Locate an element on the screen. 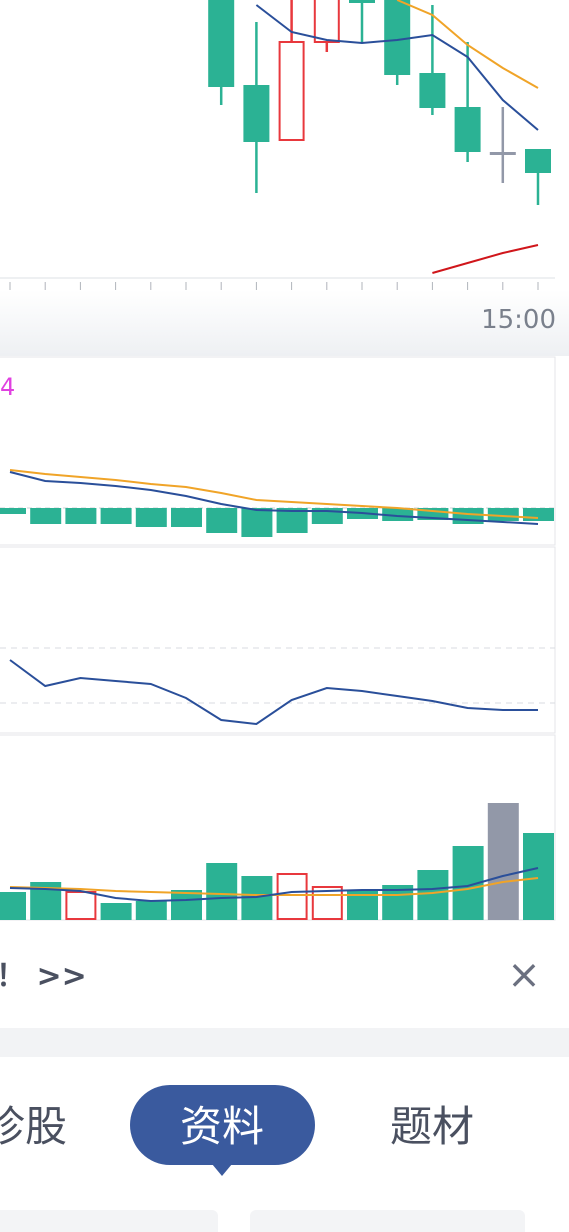 Image resolution: width=569 pixels, height=1232 pixels. banner-text: ！ >> is located at coordinates (43, 976).